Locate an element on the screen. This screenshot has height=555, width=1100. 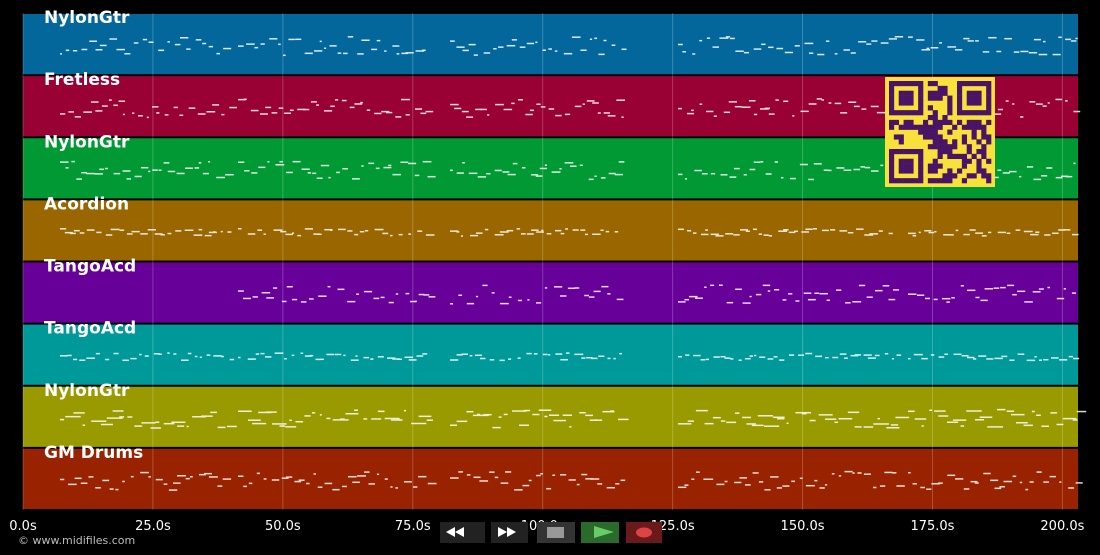
fast-forward-button is located at coordinates (509, 532).